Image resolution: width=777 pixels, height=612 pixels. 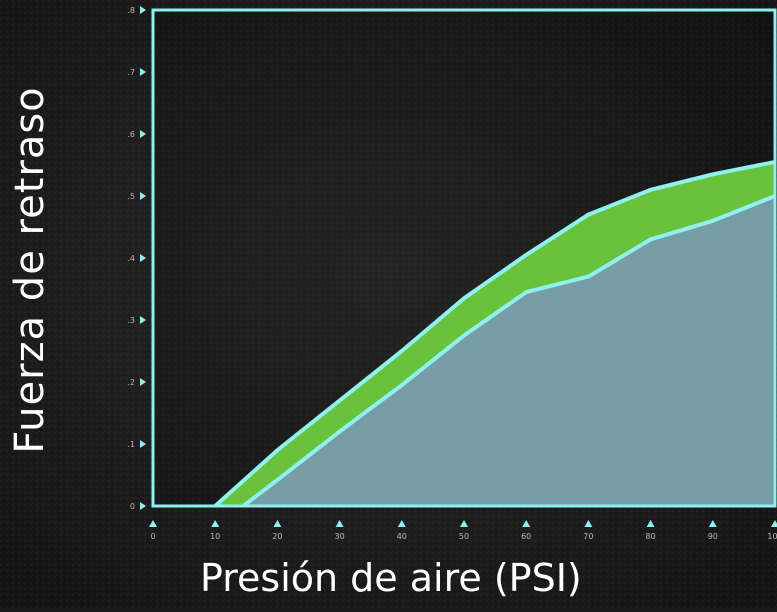 What do you see at coordinates (131, 258) in the screenshot?
I see `y-tick-label: .4` at bounding box center [131, 258].